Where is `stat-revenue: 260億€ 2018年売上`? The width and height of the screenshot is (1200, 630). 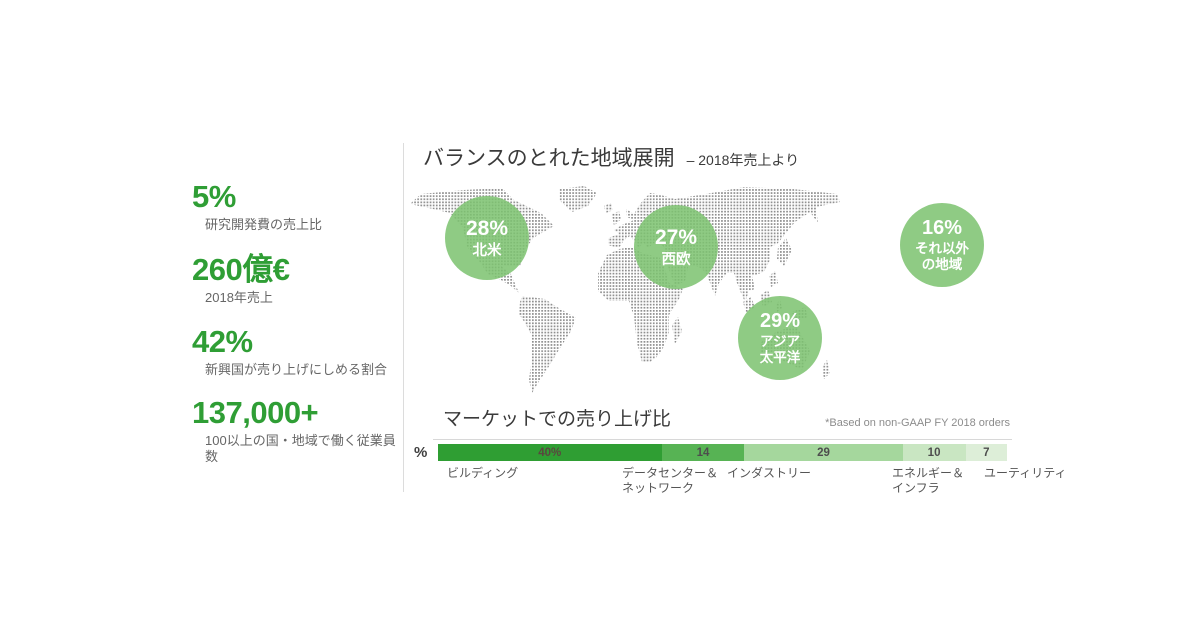 stat-revenue: 260億€ 2018年売上 is located at coordinates (299, 279).